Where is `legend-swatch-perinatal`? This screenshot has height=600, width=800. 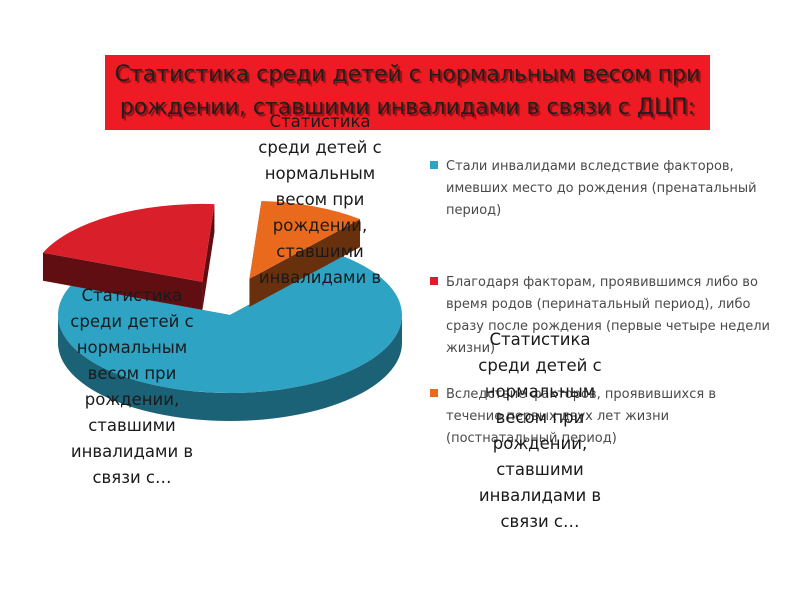
legend-swatch-perinatal is located at coordinates (434, 281).